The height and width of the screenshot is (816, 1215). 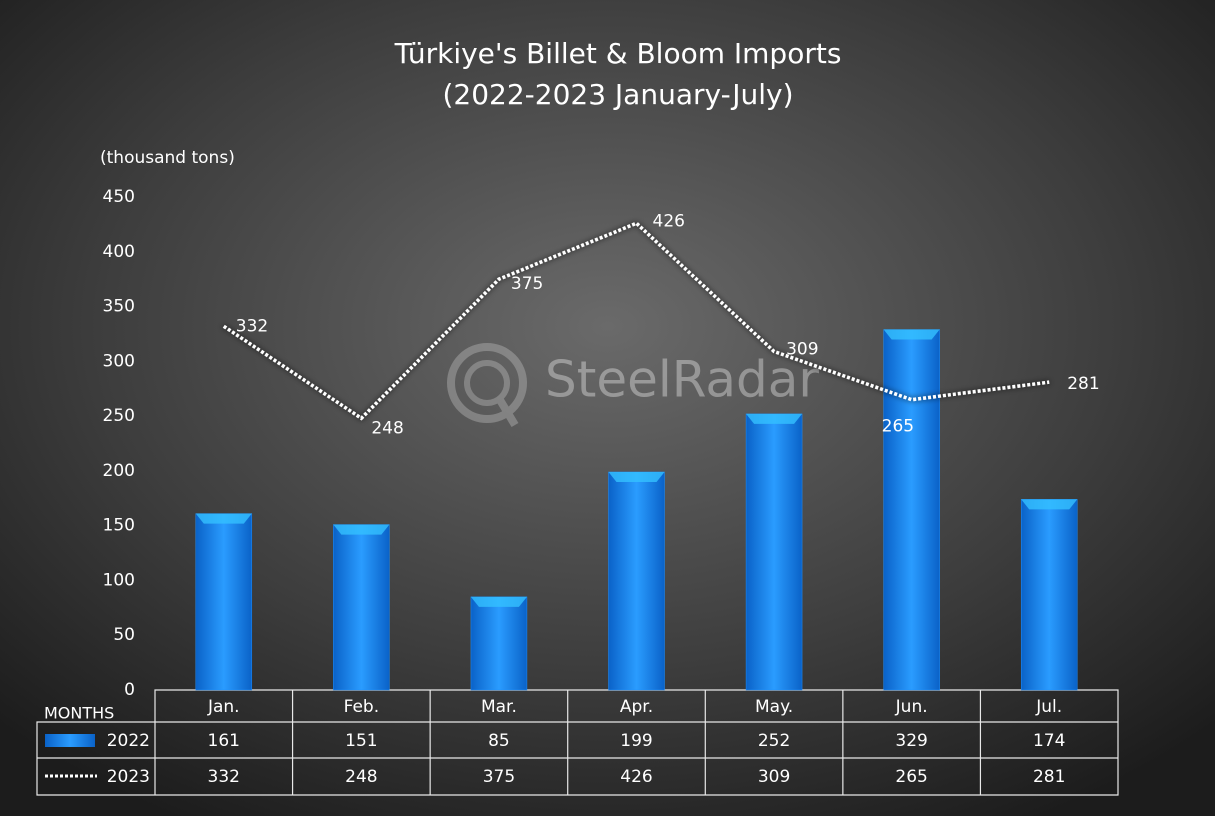 I want to click on data-label: 309, so click(x=802, y=349).